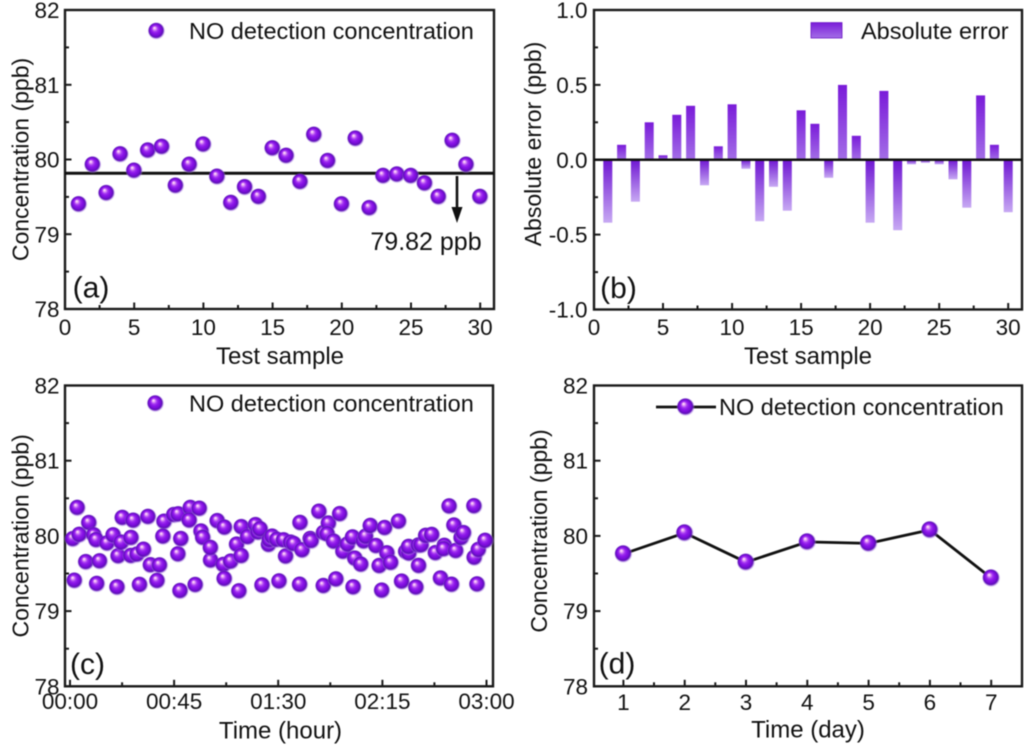  Describe the element at coordinates (382, 701) in the screenshot. I see `svg-text: 02:15` at that location.